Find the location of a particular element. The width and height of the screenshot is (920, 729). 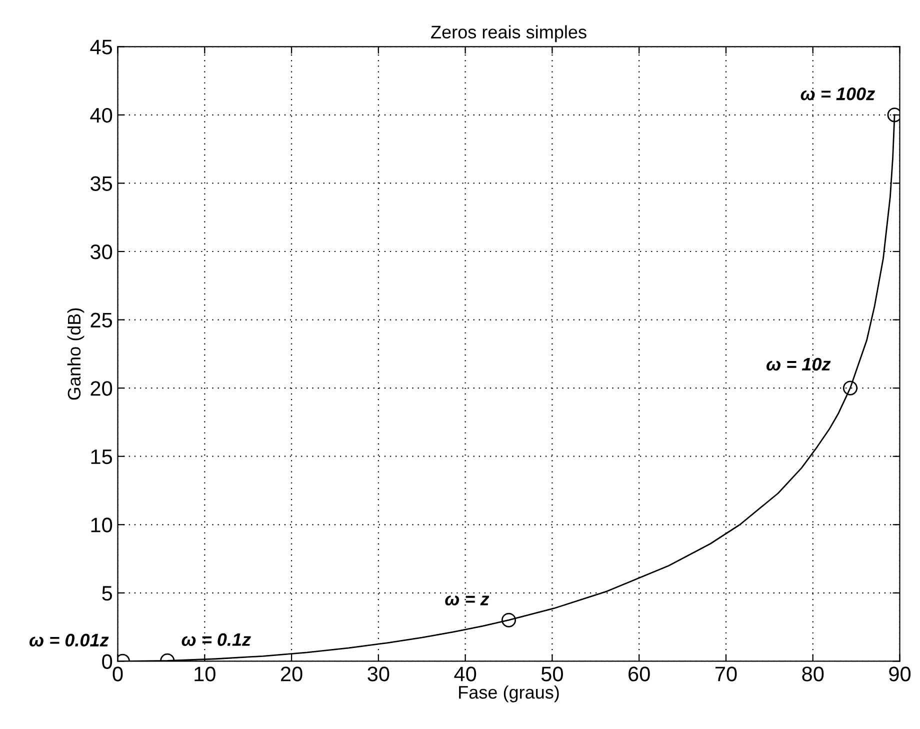

x-tick-label: 40 is located at coordinates (465, 674).